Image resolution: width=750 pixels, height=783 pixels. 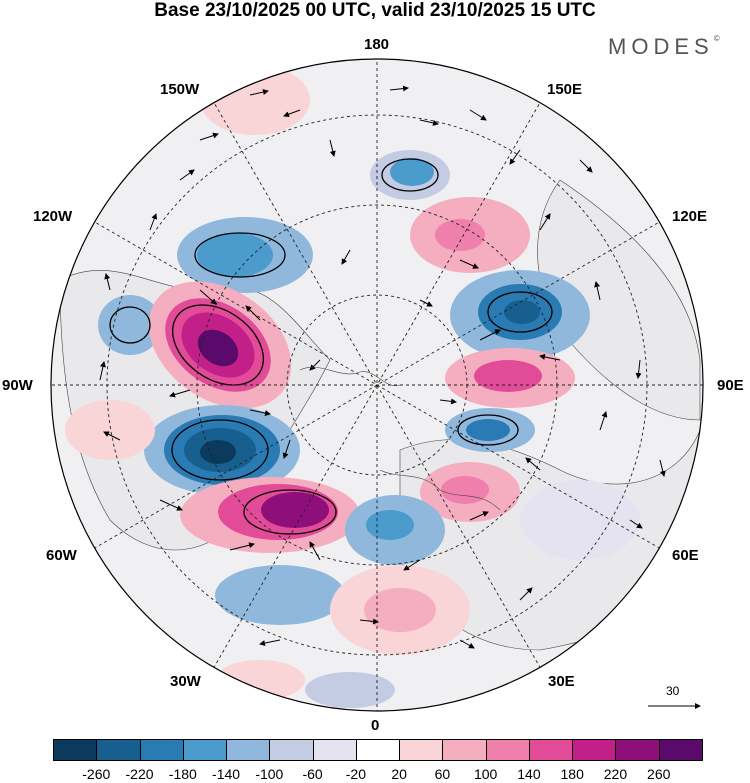 I want to click on lon-label-90e: 90E, so click(x=730, y=385).